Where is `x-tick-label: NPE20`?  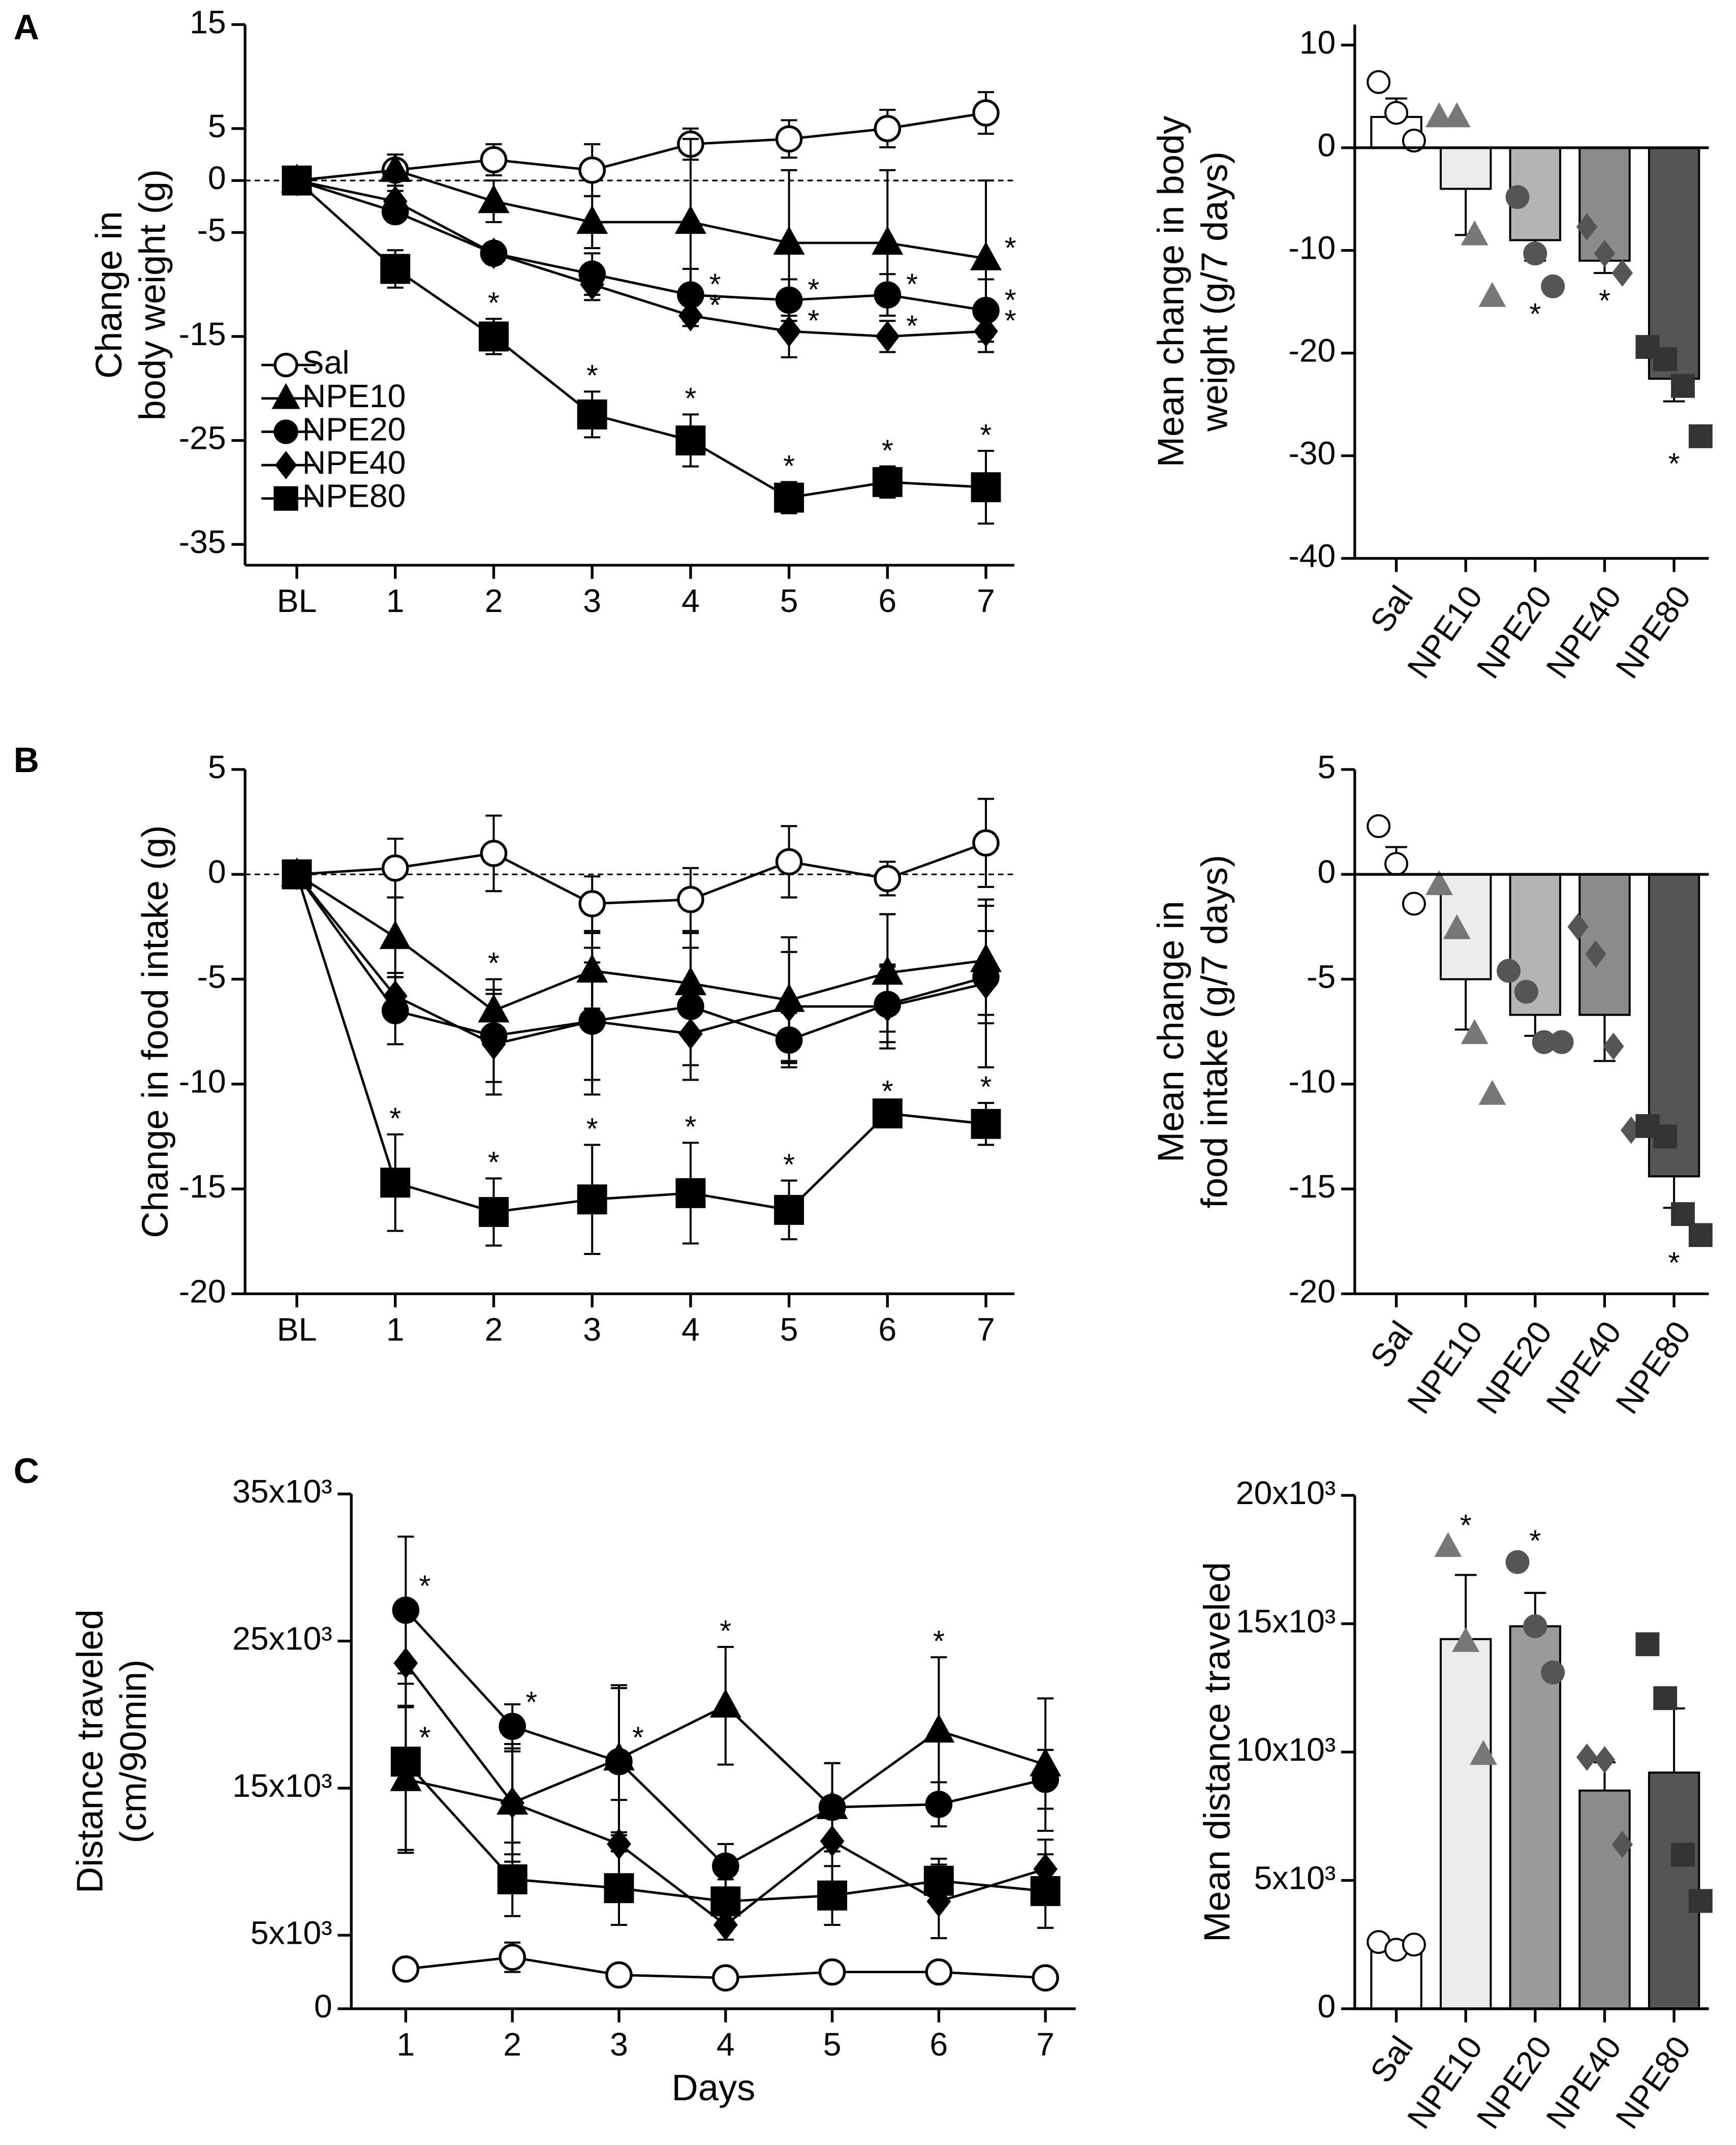 x-tick-label: NPE20 is located at coordinates (1514, 1367).